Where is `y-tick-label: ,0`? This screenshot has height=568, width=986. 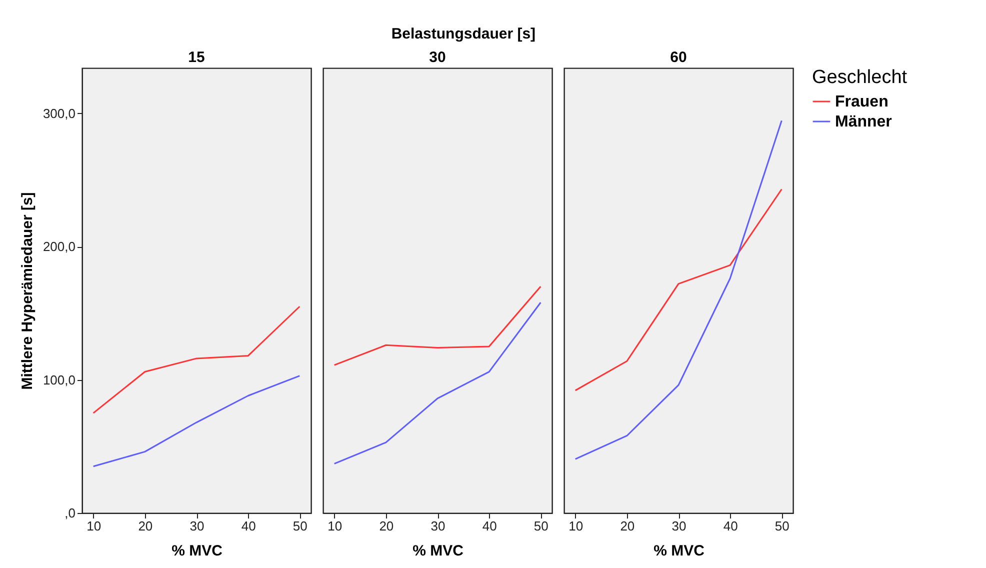 y-tick-label: ,0 is located at coordinates (70, 513).